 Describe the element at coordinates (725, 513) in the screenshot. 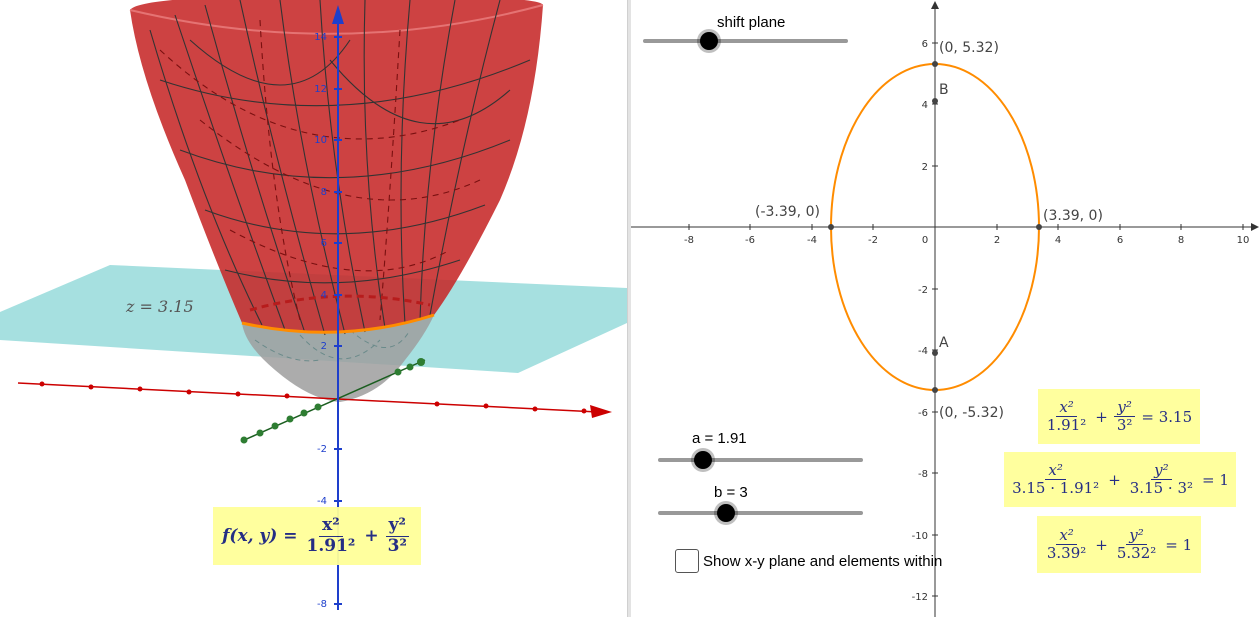

I see `slider-b-knob` at that location.